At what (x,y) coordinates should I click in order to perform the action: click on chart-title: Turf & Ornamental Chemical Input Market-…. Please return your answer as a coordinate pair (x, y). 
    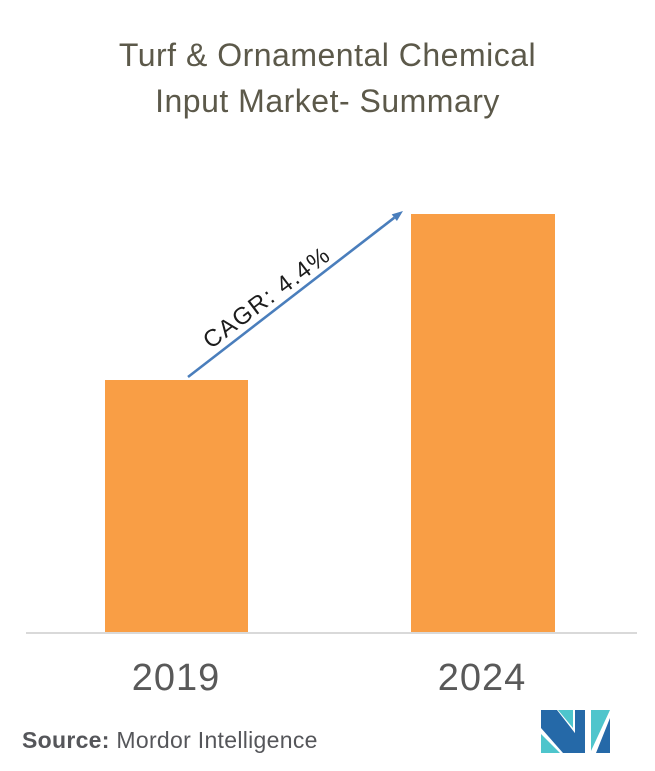
    Looking at the image, I should click on (327, 78).